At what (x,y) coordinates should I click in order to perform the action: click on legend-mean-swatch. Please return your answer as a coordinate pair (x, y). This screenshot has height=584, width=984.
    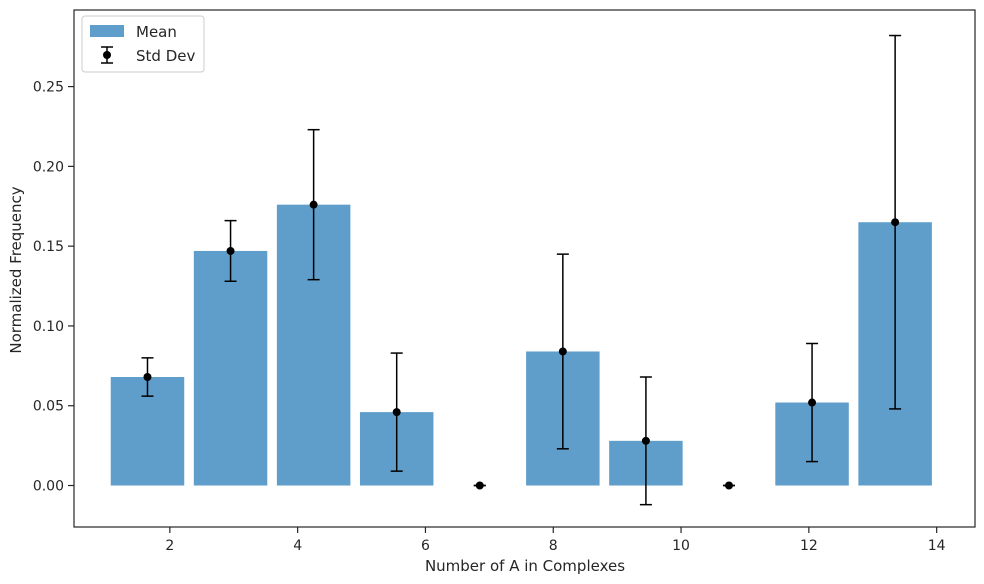
    Looking at the image, I should click on (107, 31).